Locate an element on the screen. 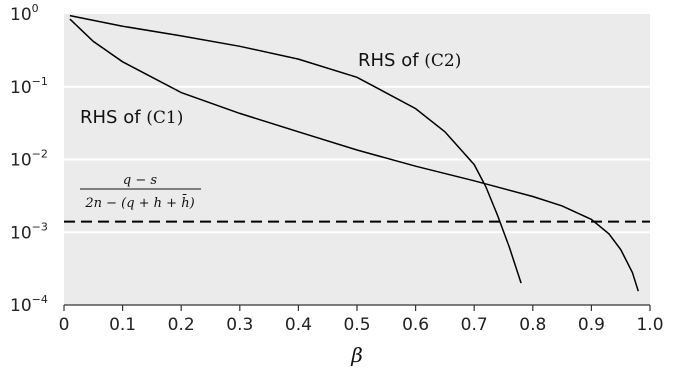  y-tick-label: 10⁻³ is located at coordinates (29, 231).